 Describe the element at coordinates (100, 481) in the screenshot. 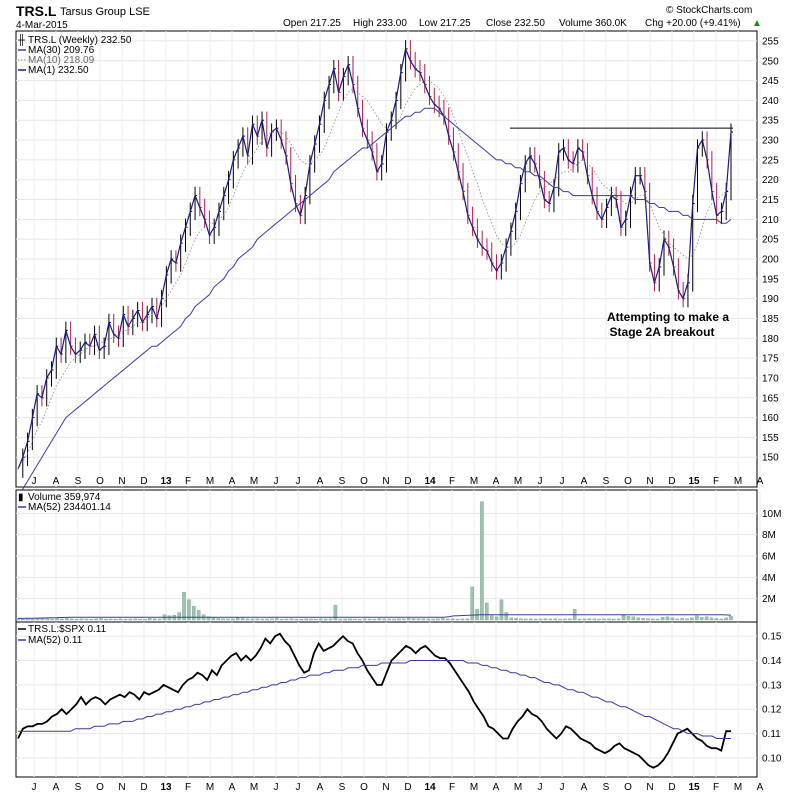

I see `price-xtick-label: O` at that location.